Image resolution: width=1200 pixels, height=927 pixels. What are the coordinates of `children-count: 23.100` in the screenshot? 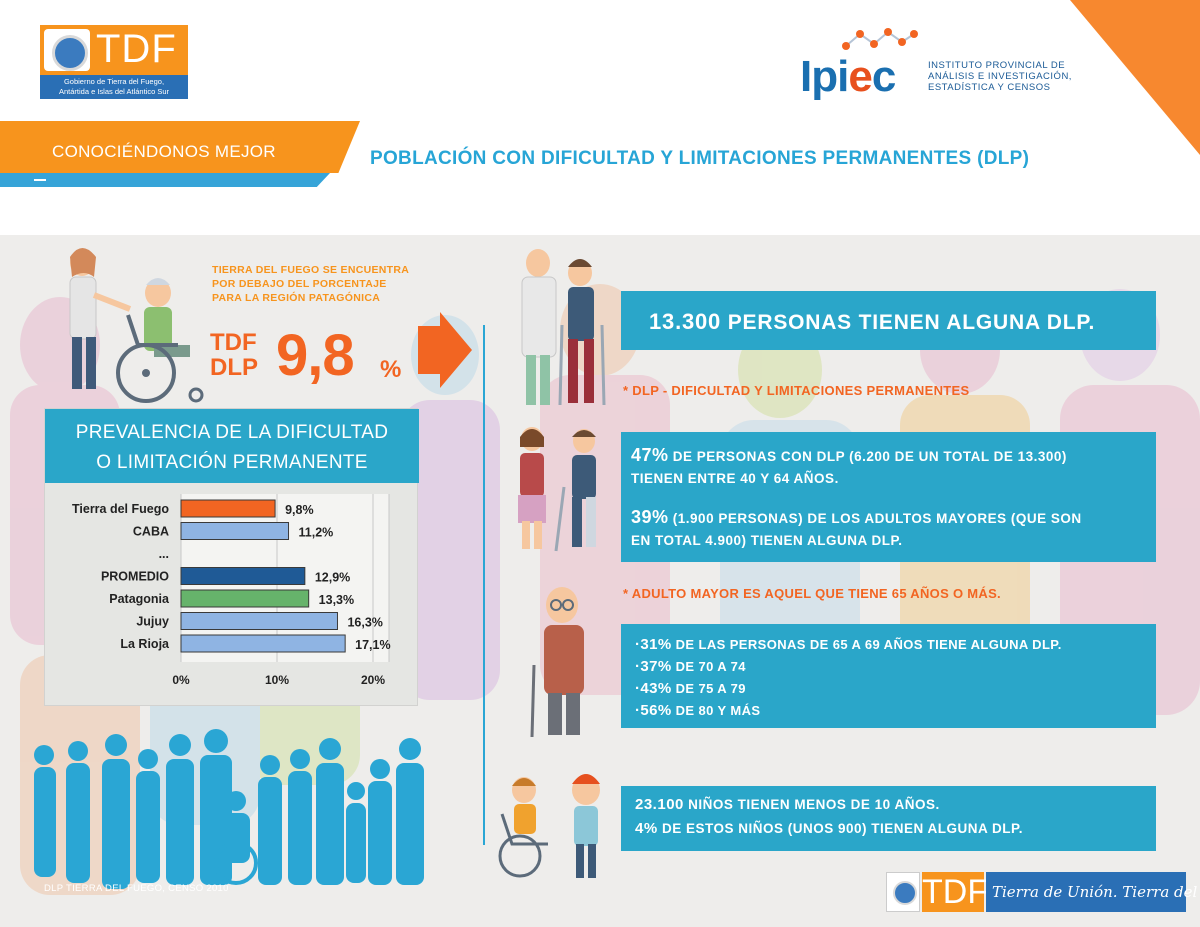 It's located at (659, 804).